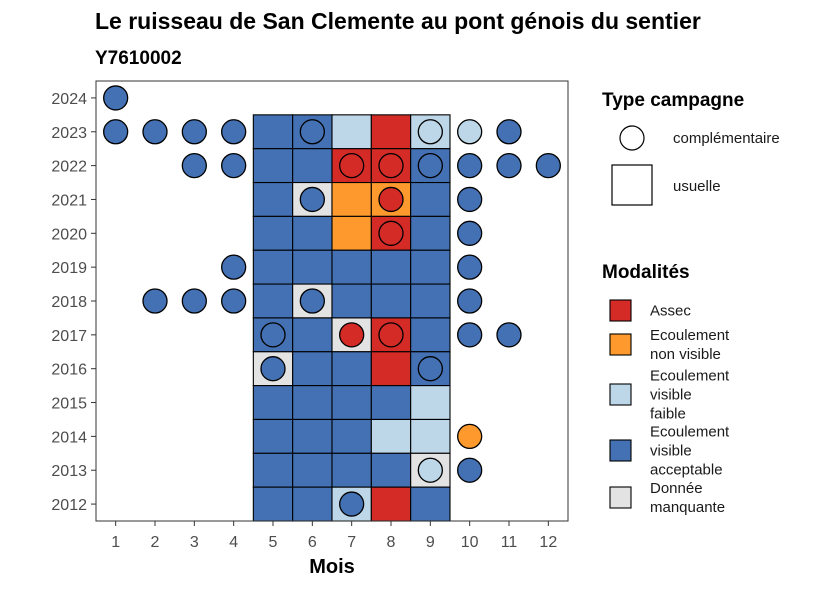  What do you see at coordinates (273, 542) in the screenshot?
I see `x-tick-label: 5` at bounding box center [273, 542].